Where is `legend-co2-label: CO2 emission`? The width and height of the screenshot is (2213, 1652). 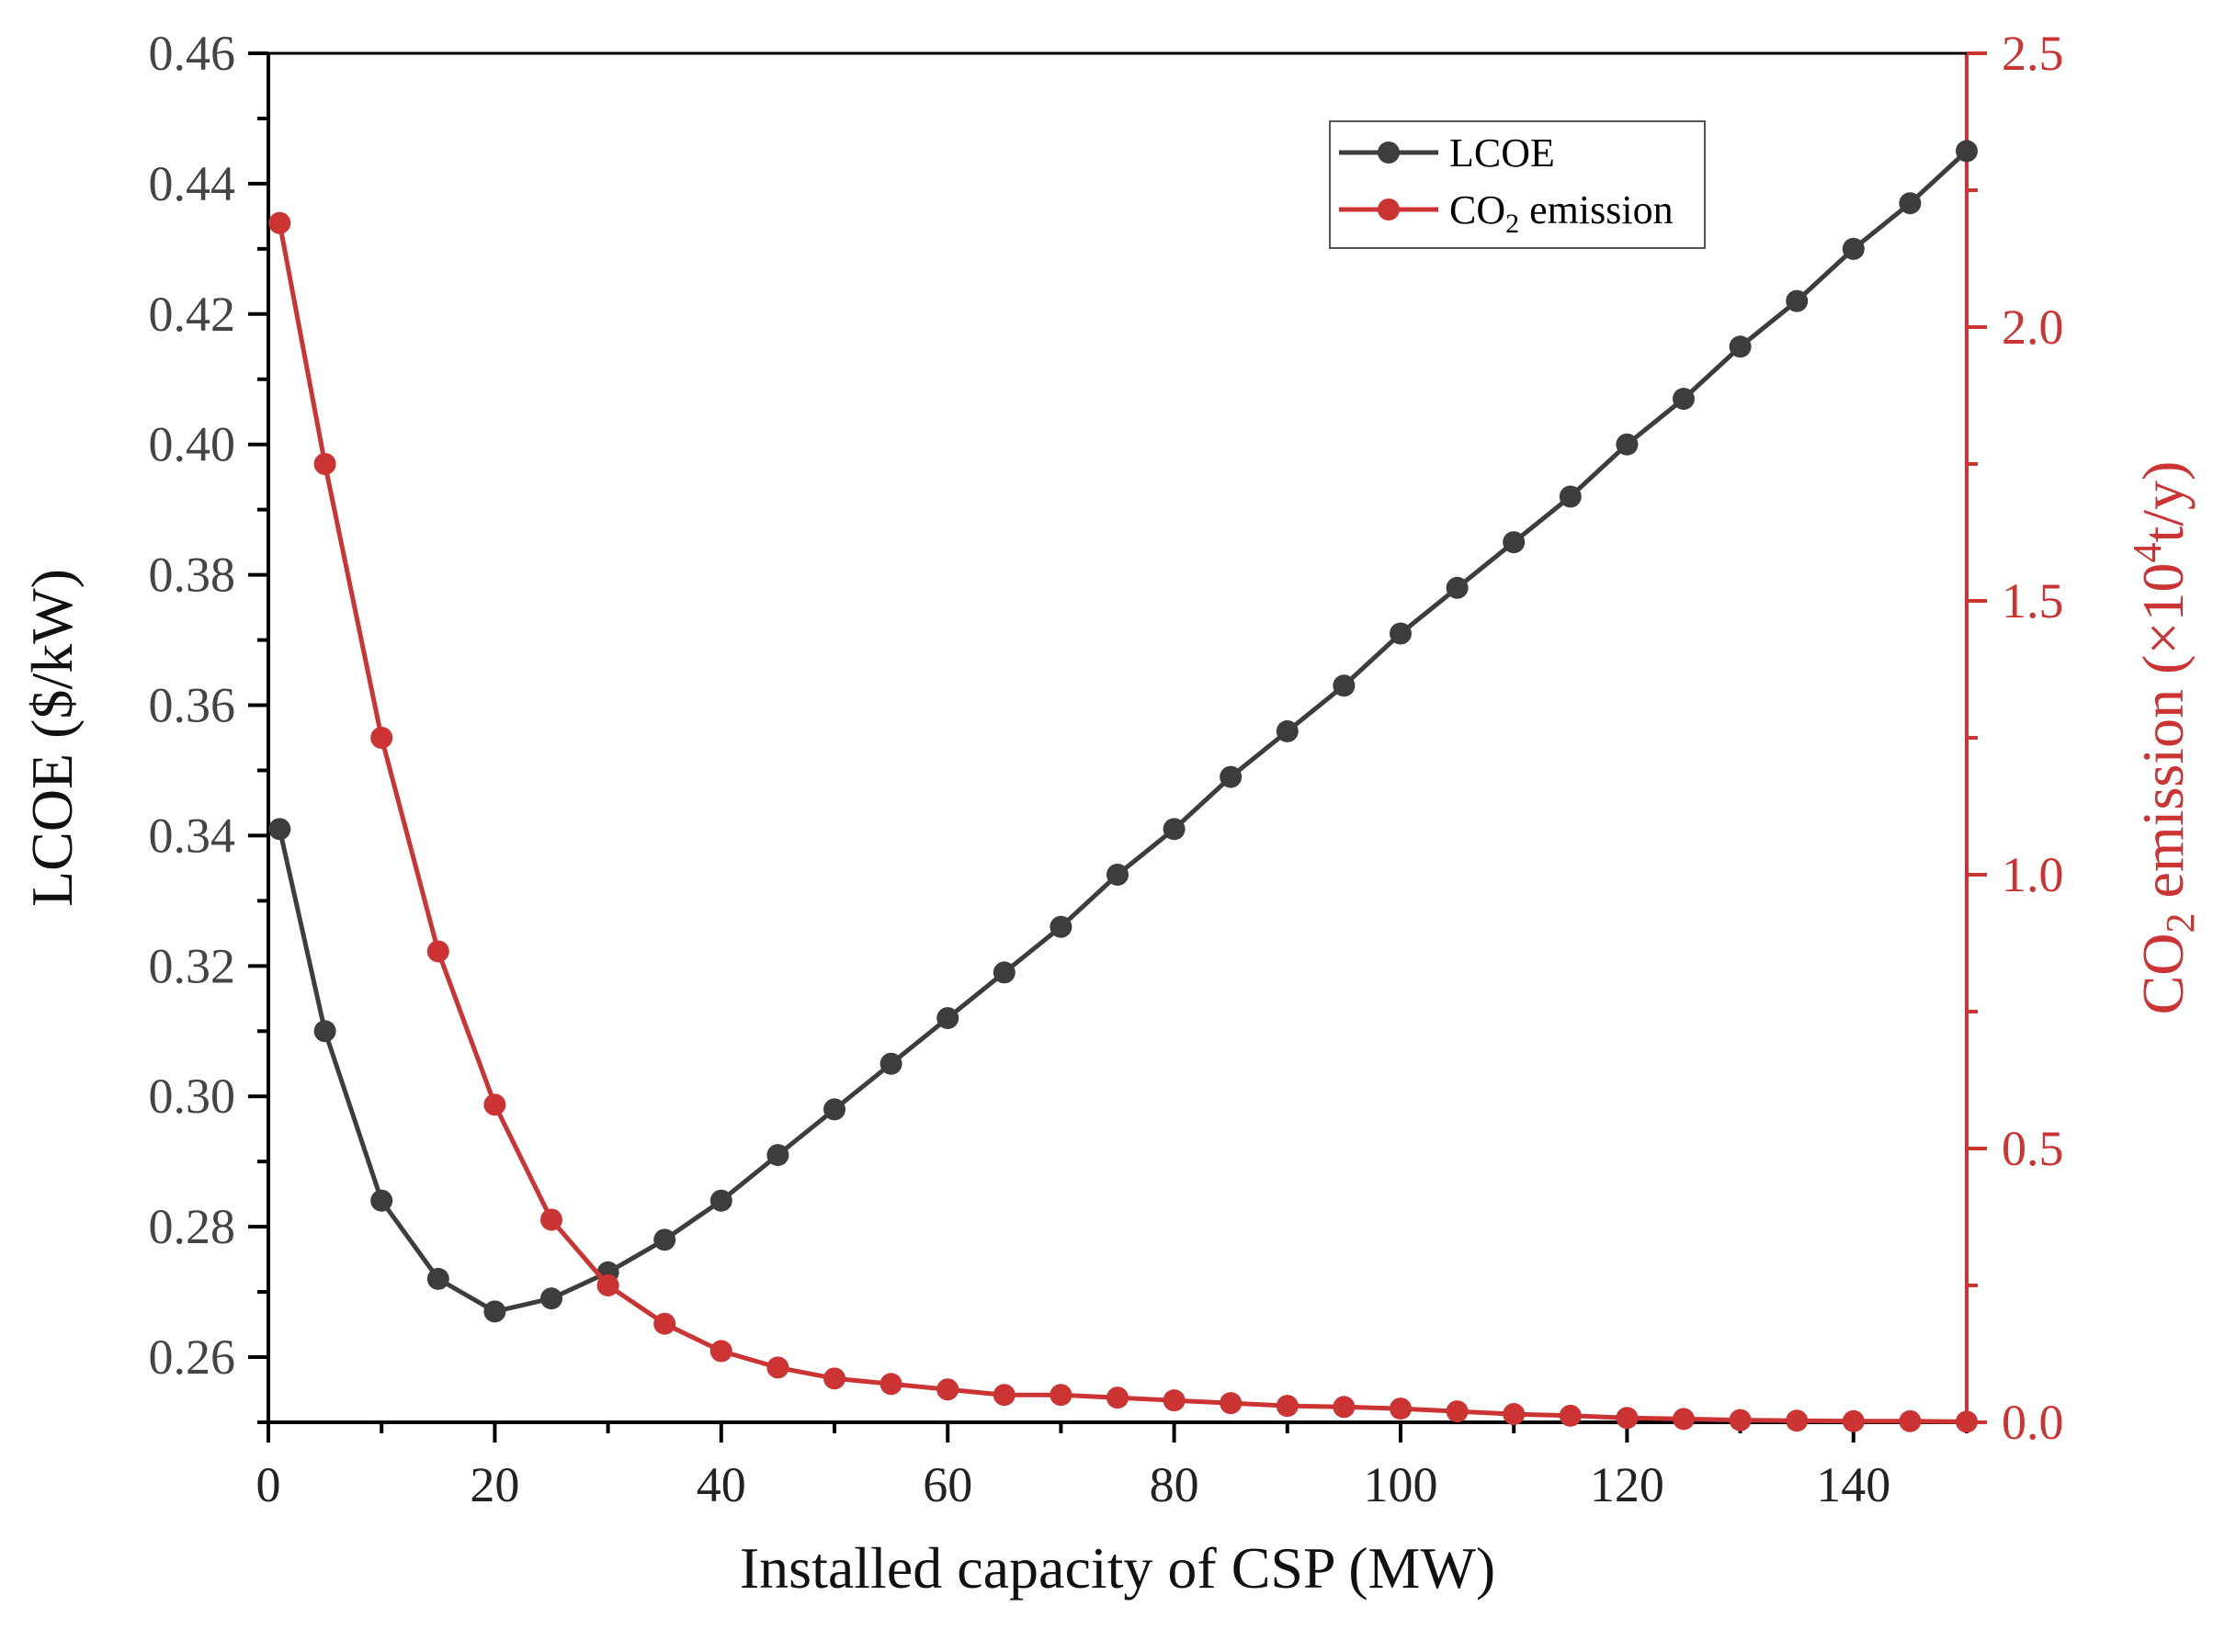 legend-co2-label: CO2 emission is located at coordinates (1561, 213).